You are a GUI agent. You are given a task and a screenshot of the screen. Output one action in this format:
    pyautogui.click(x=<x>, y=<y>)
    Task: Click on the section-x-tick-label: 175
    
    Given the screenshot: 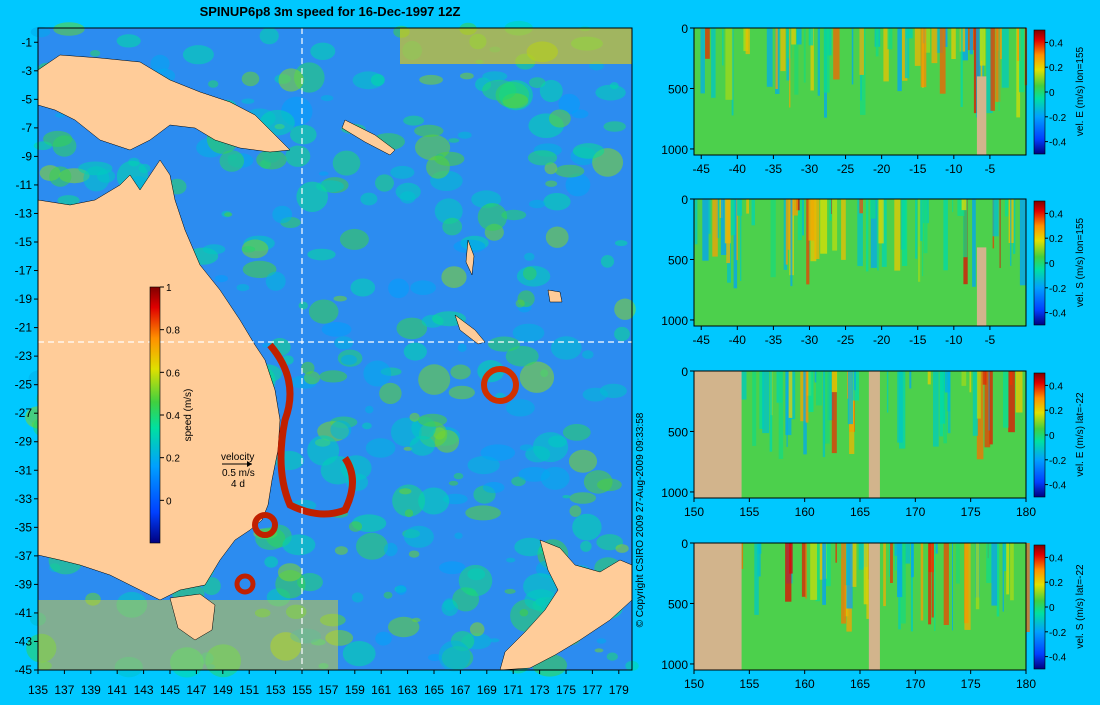 What is the action you would take?
    pyautogui.click(x=971, y=512)
    